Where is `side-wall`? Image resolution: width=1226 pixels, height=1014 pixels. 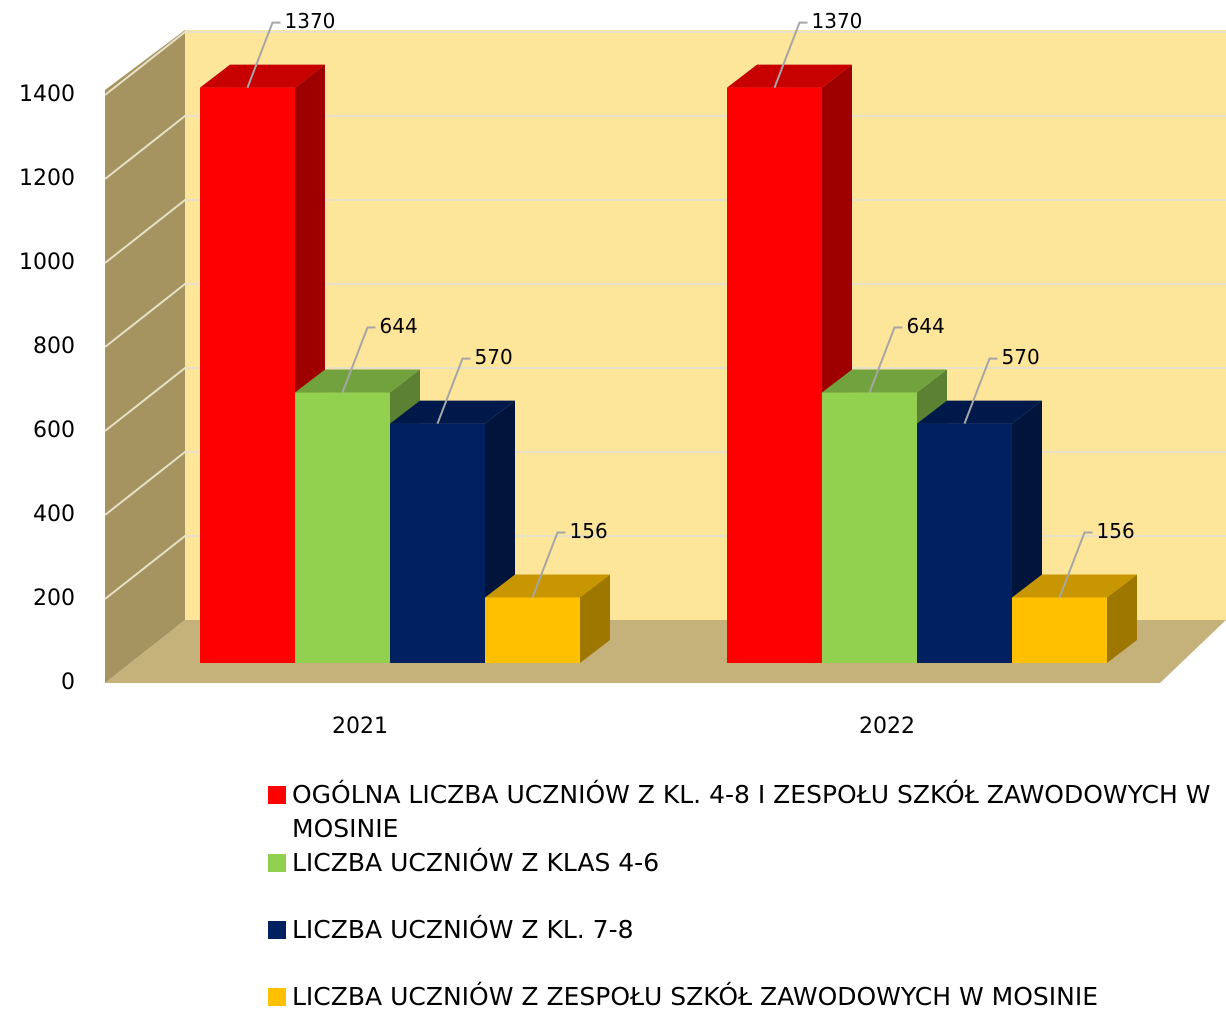 side-wall is located at coordinates (145, 356).